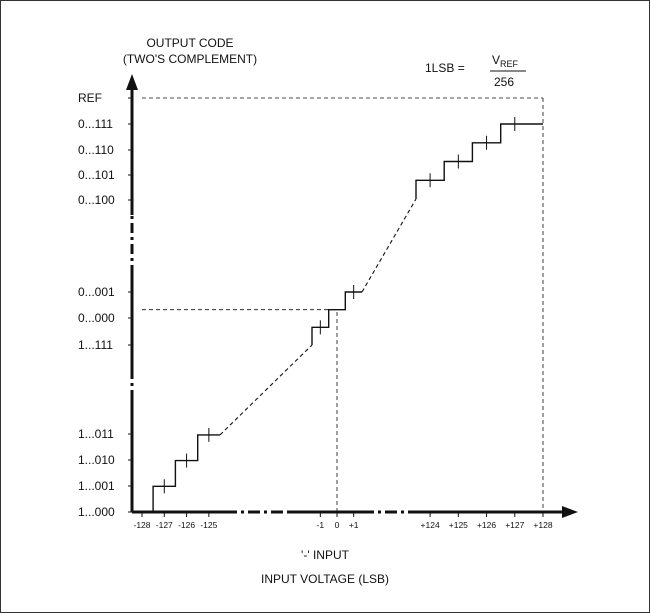 This screenshot has width=650, height=613. I want to click on x-tick-label: -1, so click(321, 525).